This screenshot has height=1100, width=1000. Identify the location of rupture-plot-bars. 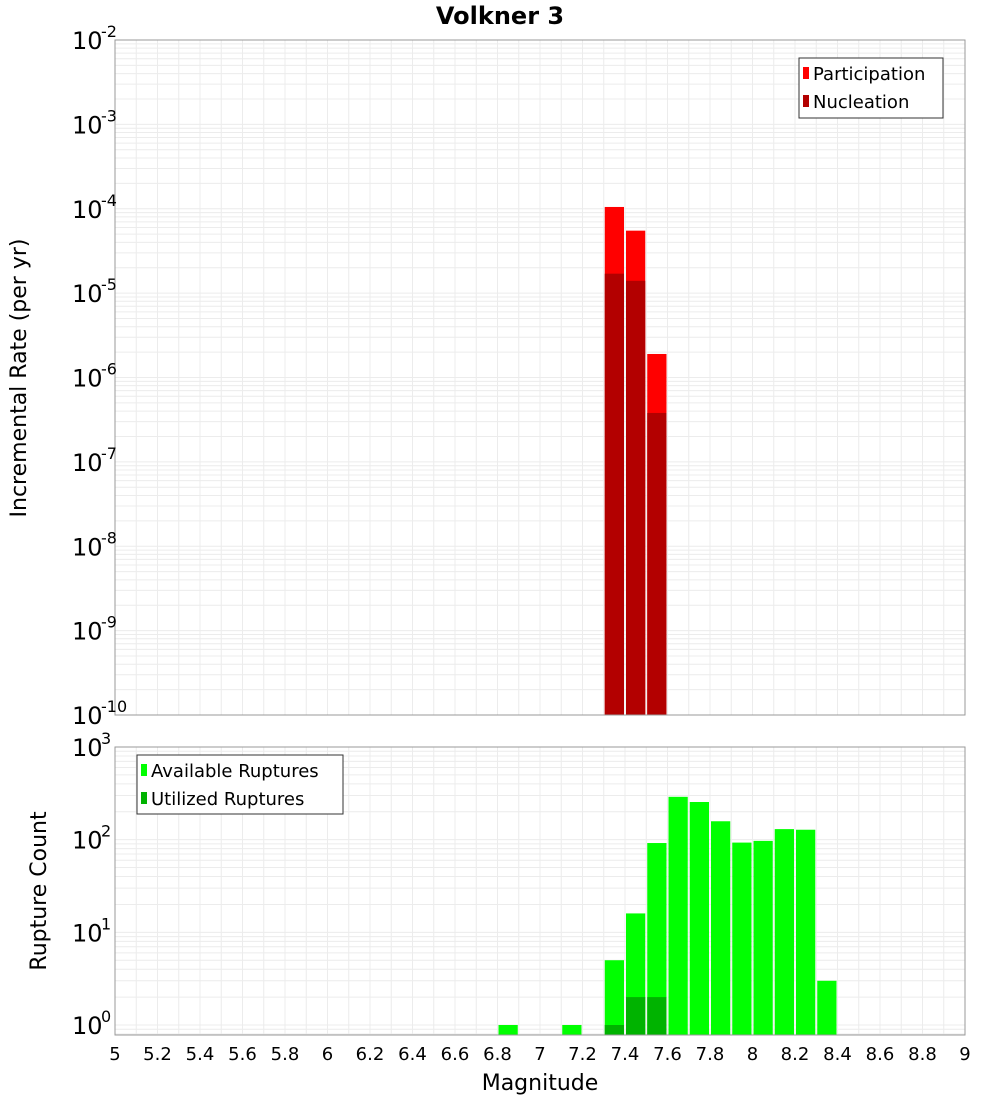
(667, 915).